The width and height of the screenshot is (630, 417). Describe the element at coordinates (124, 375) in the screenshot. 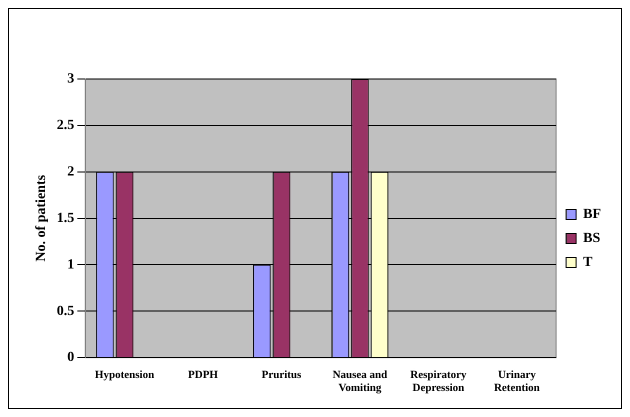

I see `x-tick-label: Hypotension` at that location.